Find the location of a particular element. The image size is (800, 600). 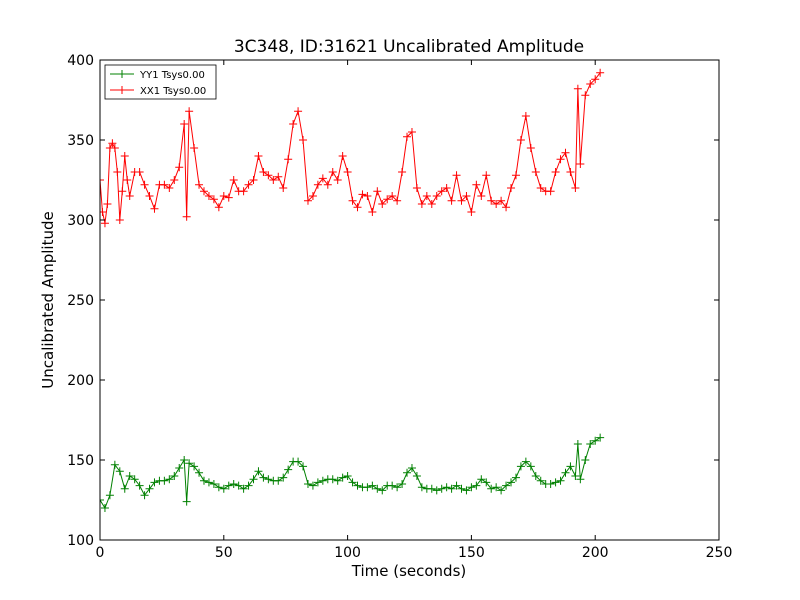

legend-label-yy1: YY1 Tsys0.00 is located at coordinates (172, 75).